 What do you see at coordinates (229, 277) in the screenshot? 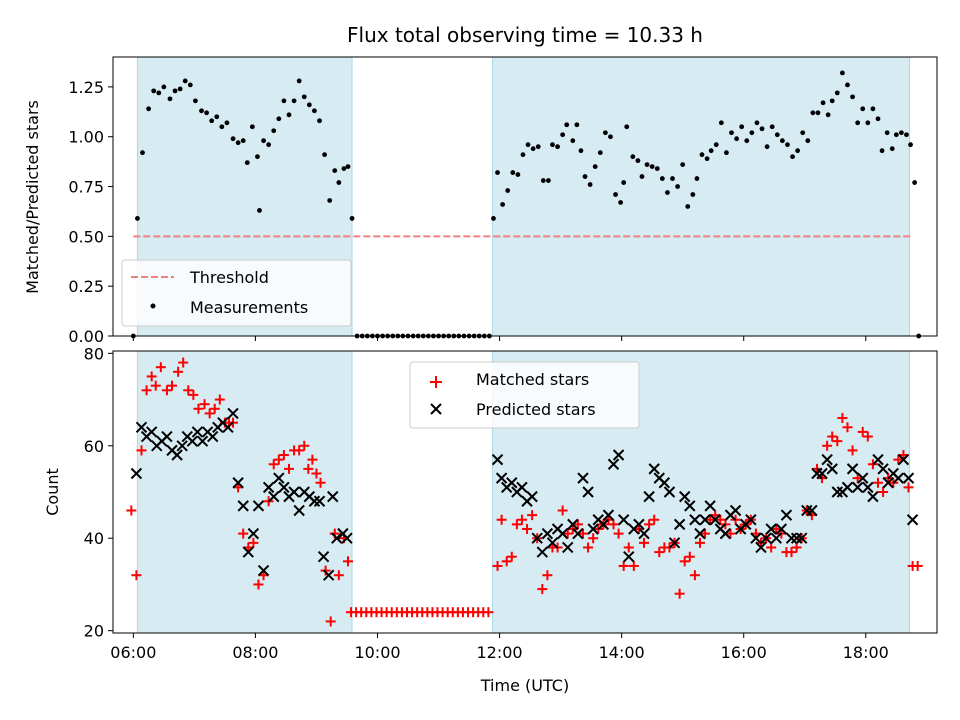
I see `threshold-legend-label: Threshold` at bounding box center [229, 277].